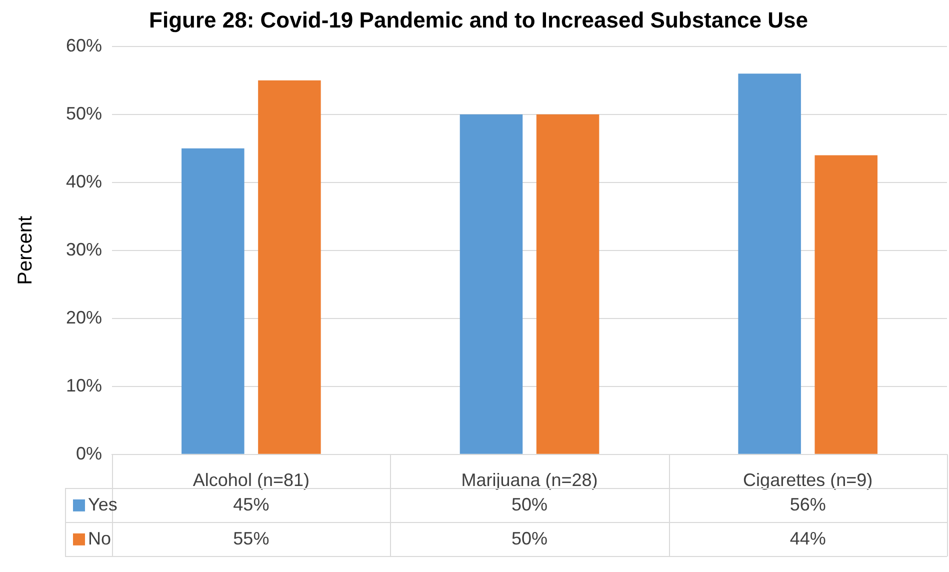 The image size is (949, 572). What do you see at coordinates (808, 480) in the screenshot?
I see `x-tick-label: Cigarettes (n=9)` at bounding box center [808, 480].